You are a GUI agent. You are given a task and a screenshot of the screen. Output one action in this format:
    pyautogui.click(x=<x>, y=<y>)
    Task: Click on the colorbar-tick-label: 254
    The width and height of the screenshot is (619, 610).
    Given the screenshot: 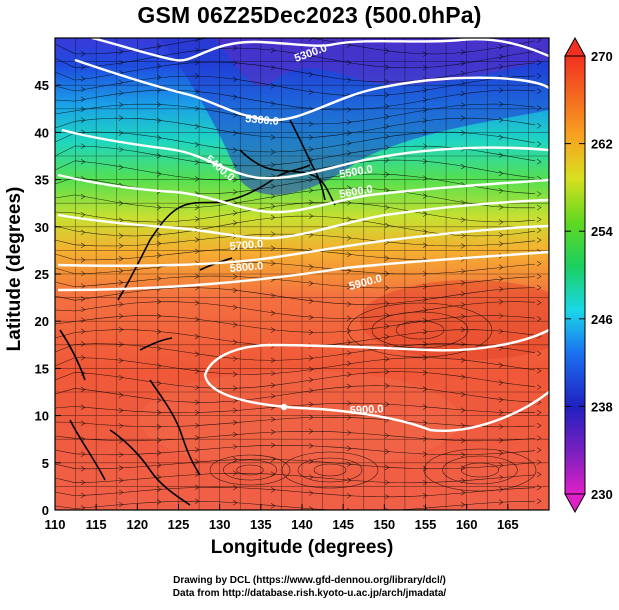 What is the action you would take?
    pyautogui.click(x=602, y=231)
    